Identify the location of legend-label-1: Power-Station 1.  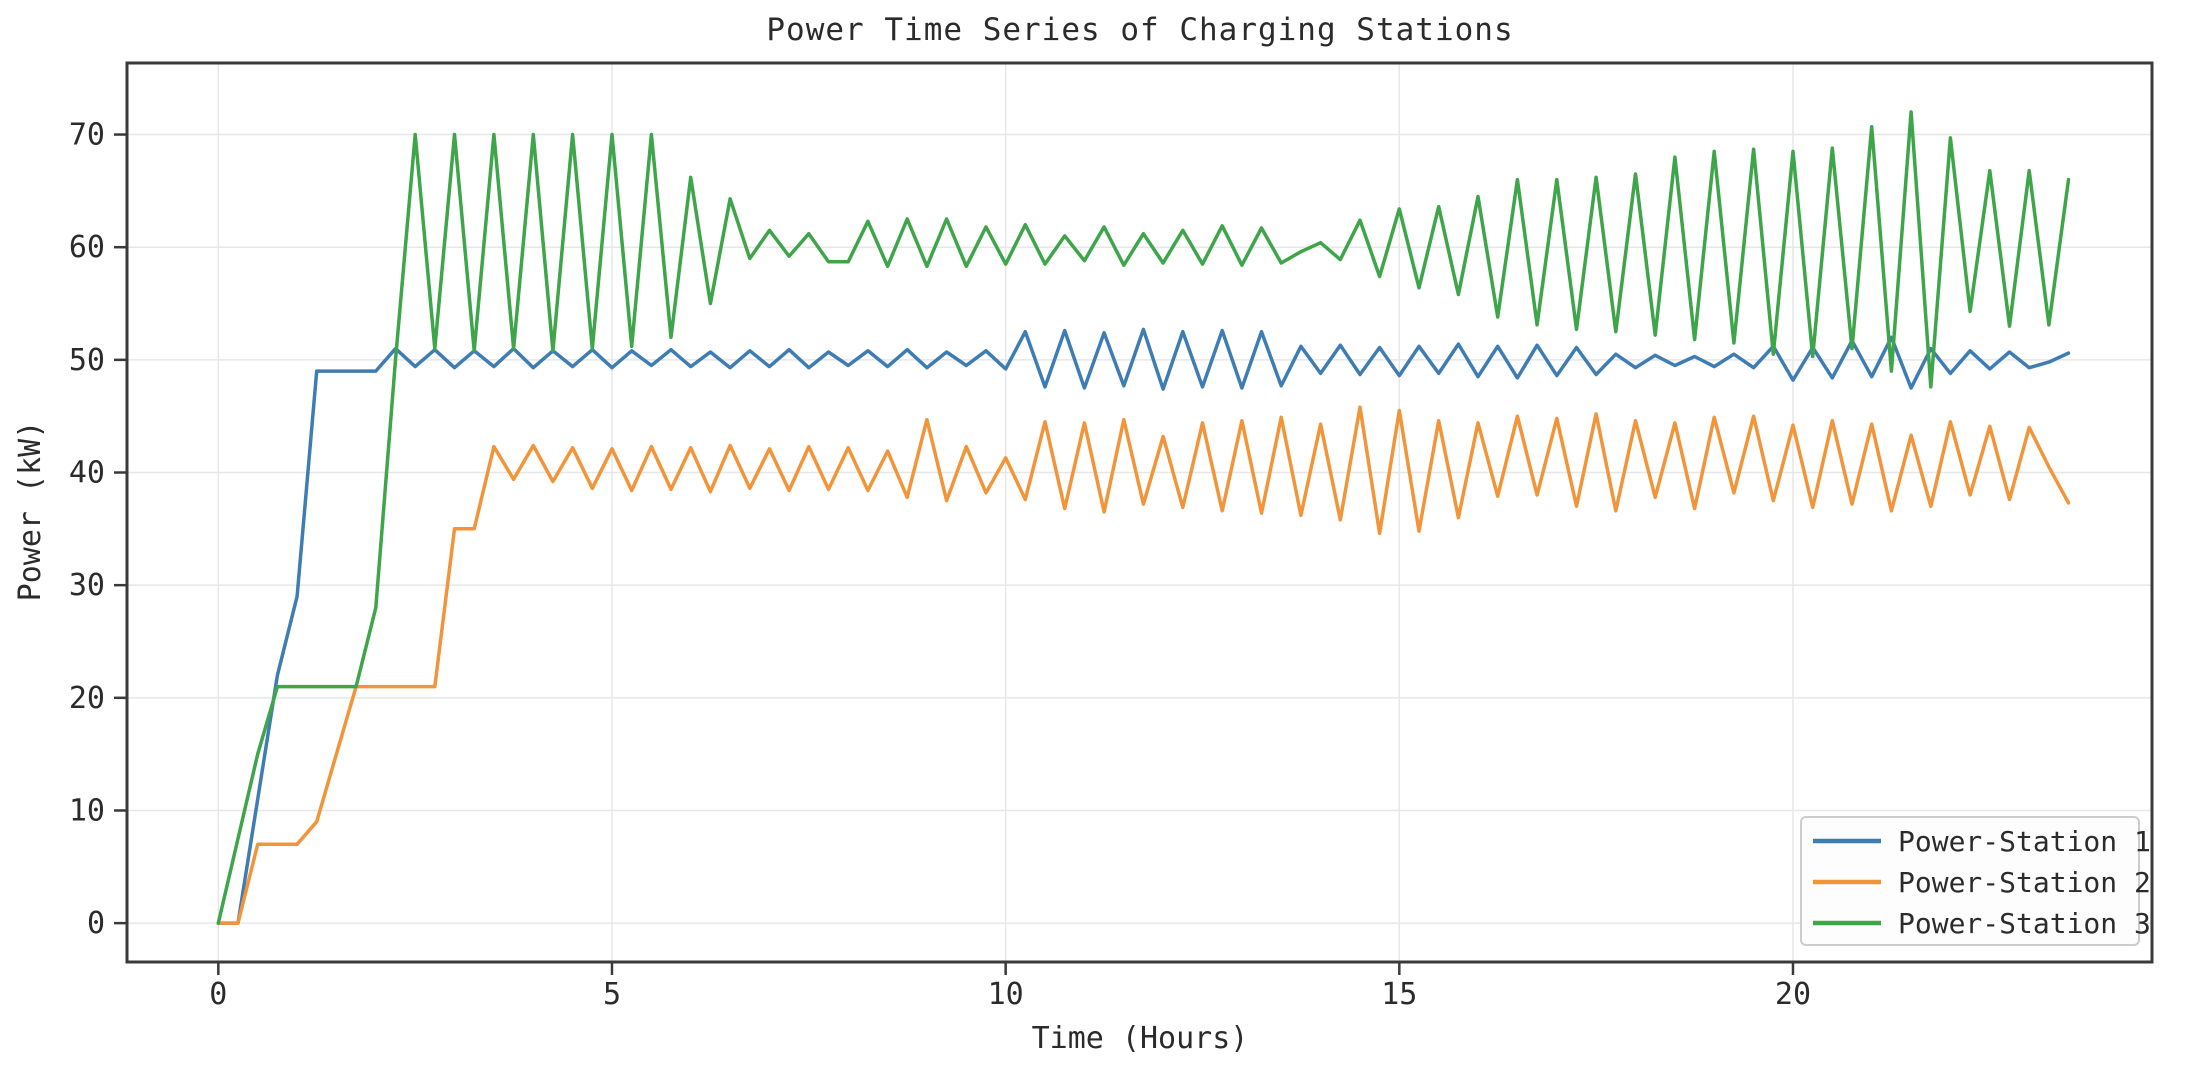
(2024, 841).